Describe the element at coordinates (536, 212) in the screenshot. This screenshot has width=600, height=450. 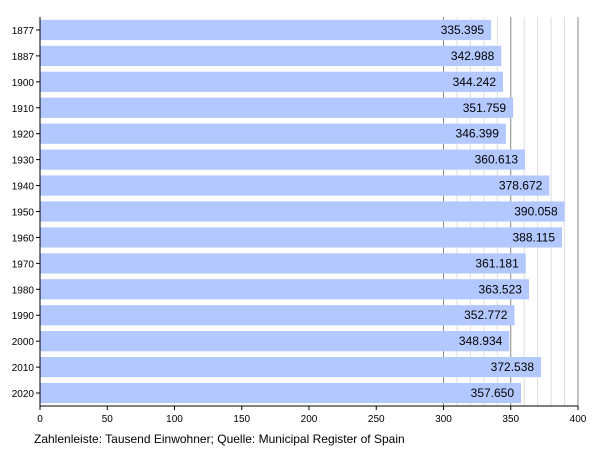
I see `bar-value-label: 390.058` at that location.